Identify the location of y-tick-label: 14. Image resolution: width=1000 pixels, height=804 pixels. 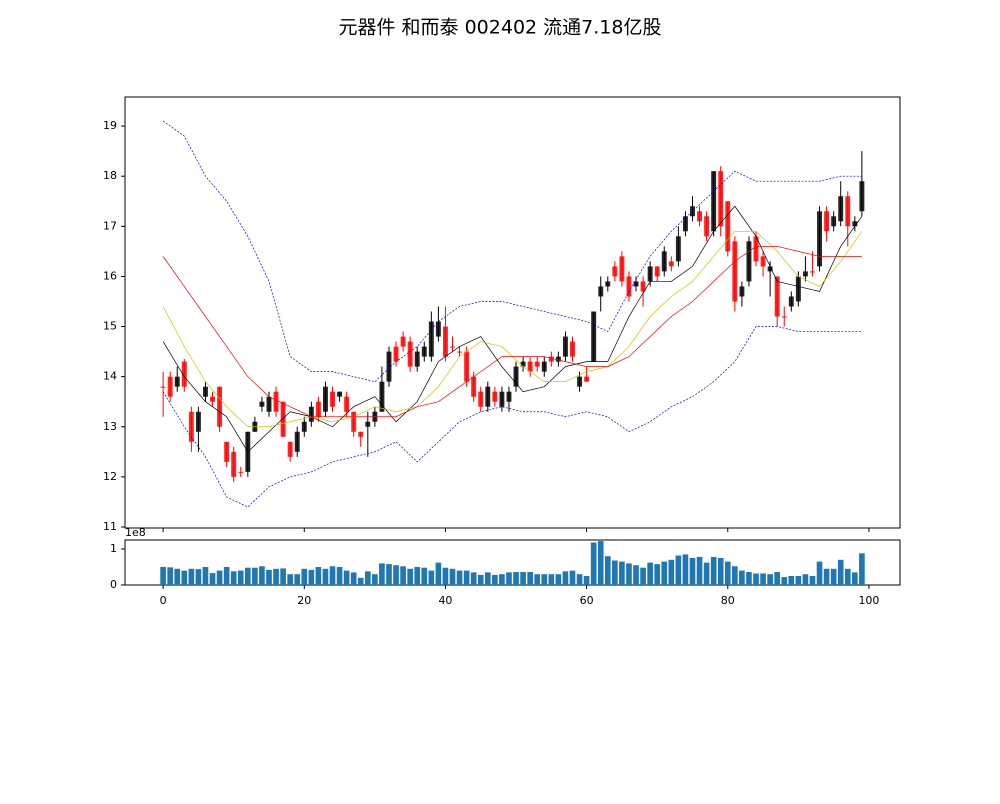
(110, 376).